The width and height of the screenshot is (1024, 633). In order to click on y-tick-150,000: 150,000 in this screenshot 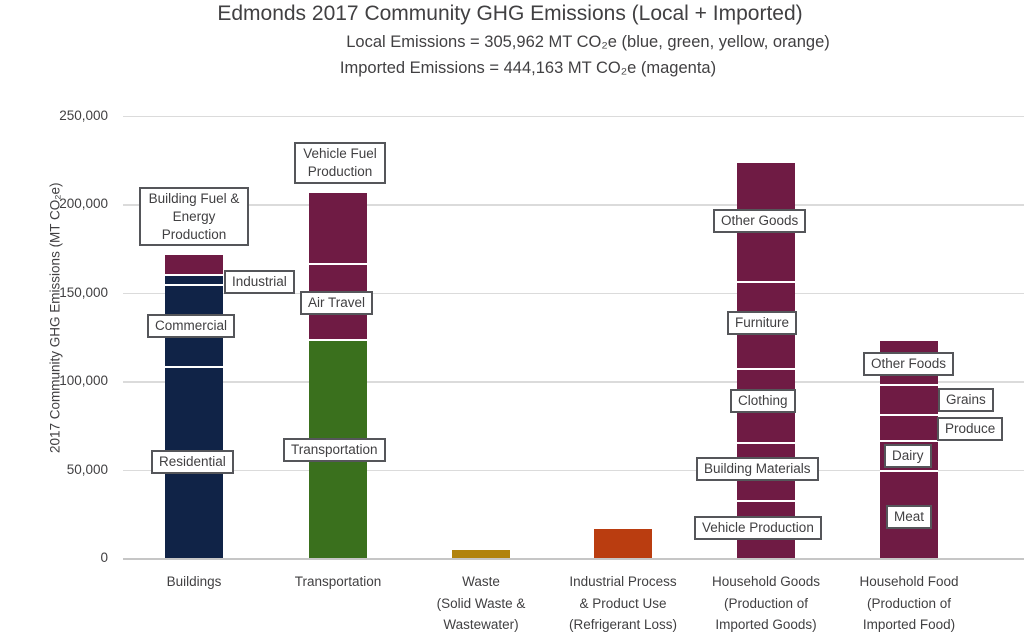, I will do `click(83, 292)`.